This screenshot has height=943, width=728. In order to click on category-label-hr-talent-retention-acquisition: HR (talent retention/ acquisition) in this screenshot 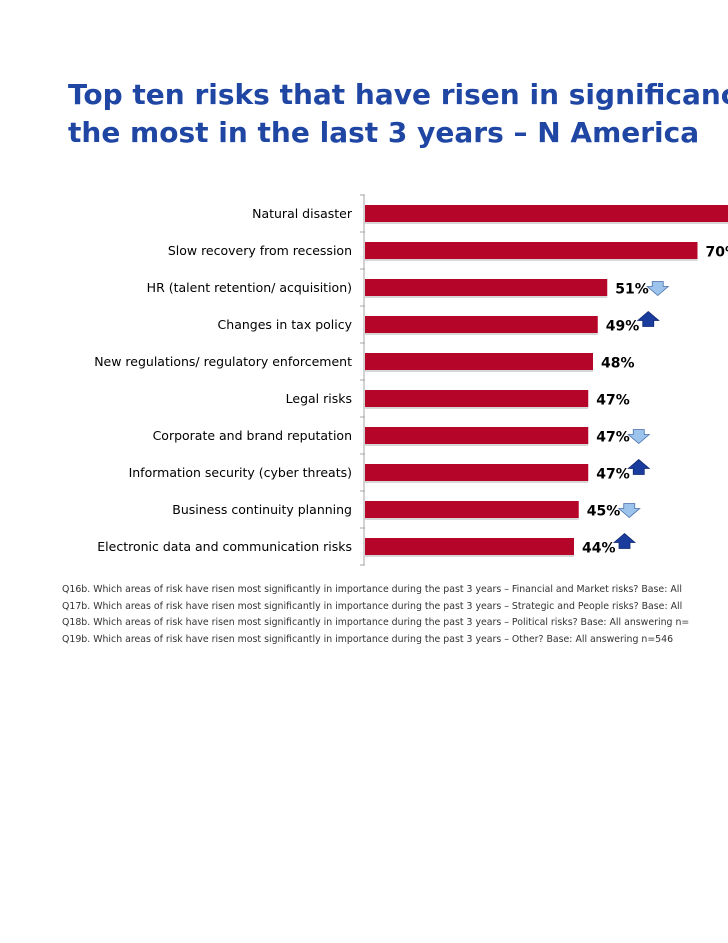, I will do `click(249, 287)`.